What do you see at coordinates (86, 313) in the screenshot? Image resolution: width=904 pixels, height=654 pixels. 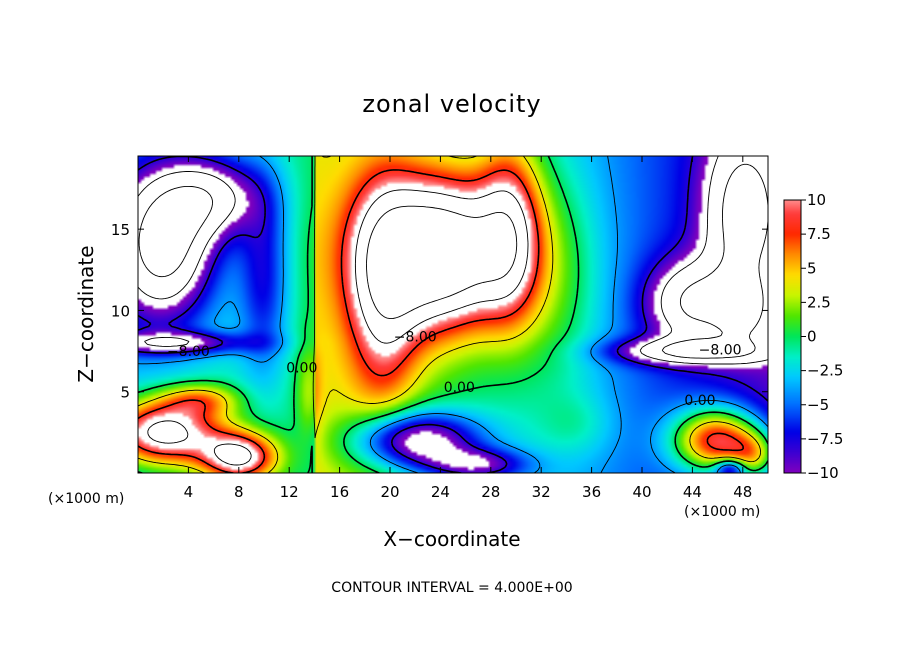 I see `y-axis-label: Z−coordinate` at bounding box center [86, 313].